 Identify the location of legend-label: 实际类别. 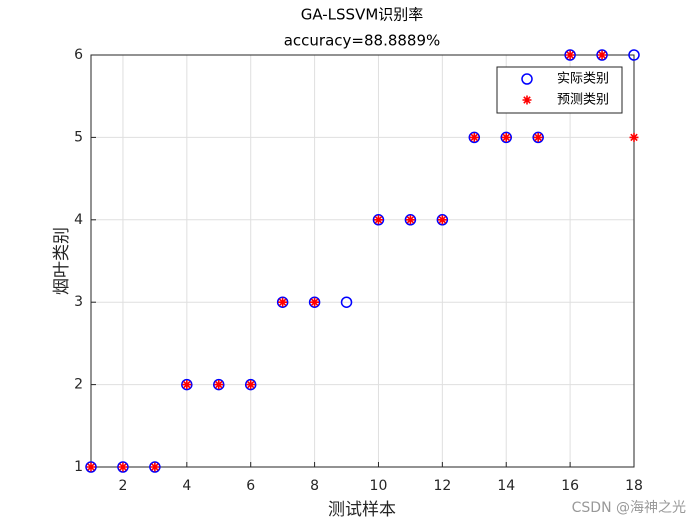
(583, 79).